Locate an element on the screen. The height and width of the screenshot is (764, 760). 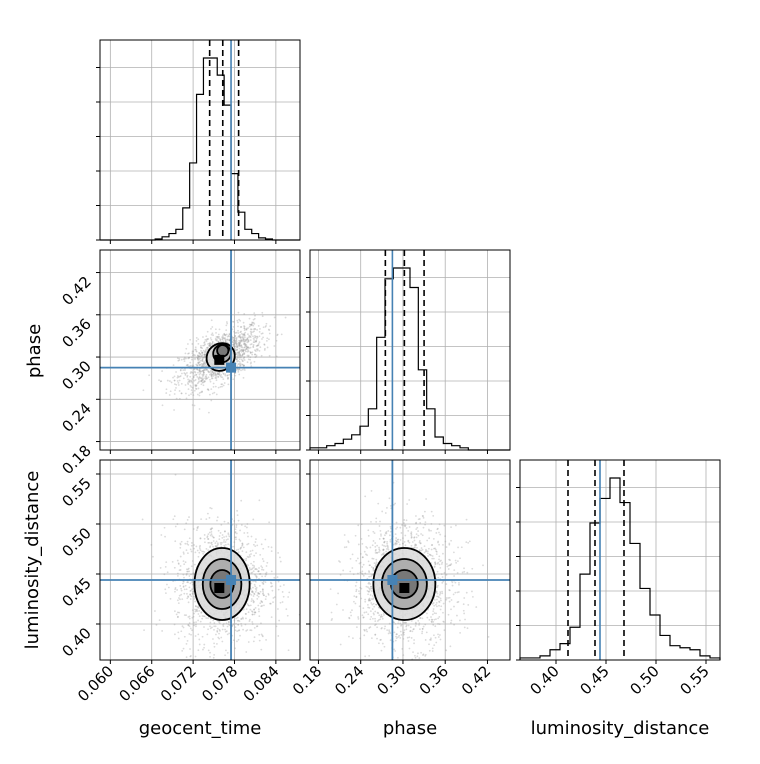
hist-panel-phase-border is located at coordinates (410, 350).